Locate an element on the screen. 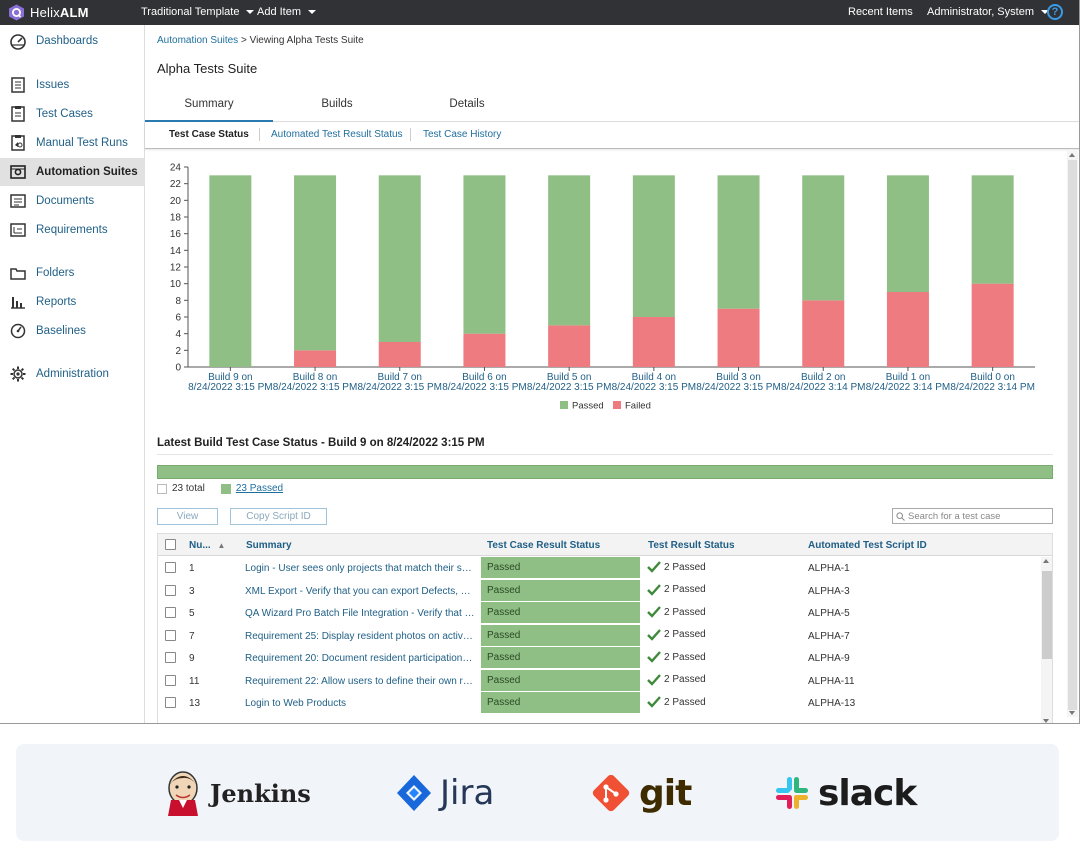  slack-label: slack is located at coordinates (867, 793).